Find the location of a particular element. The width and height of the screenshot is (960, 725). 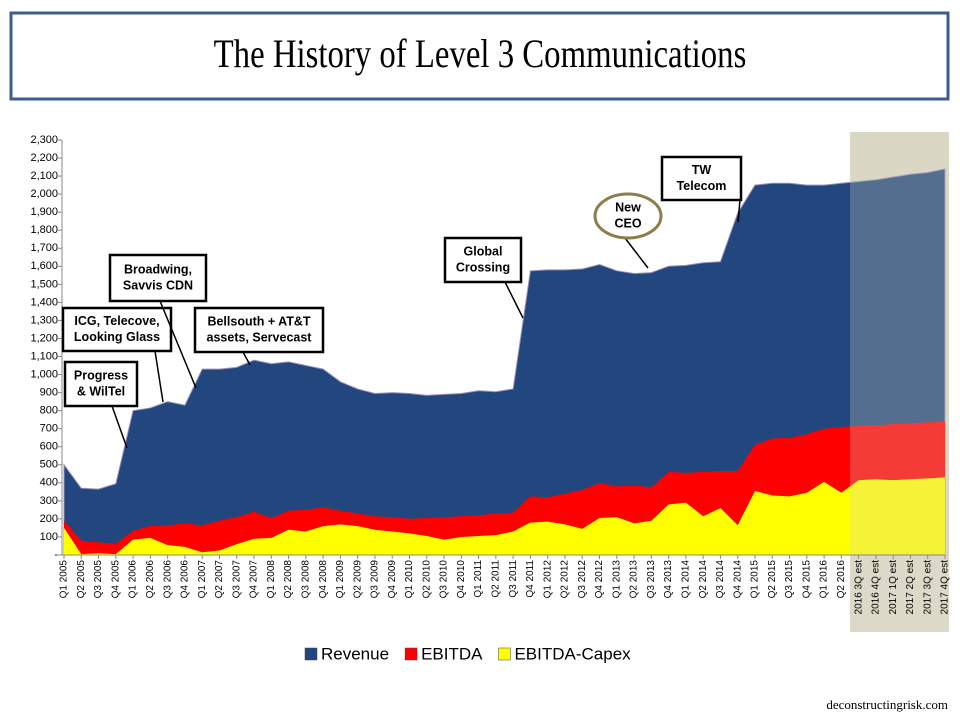

callout-text: Progress is located at coordinates (101, 375).